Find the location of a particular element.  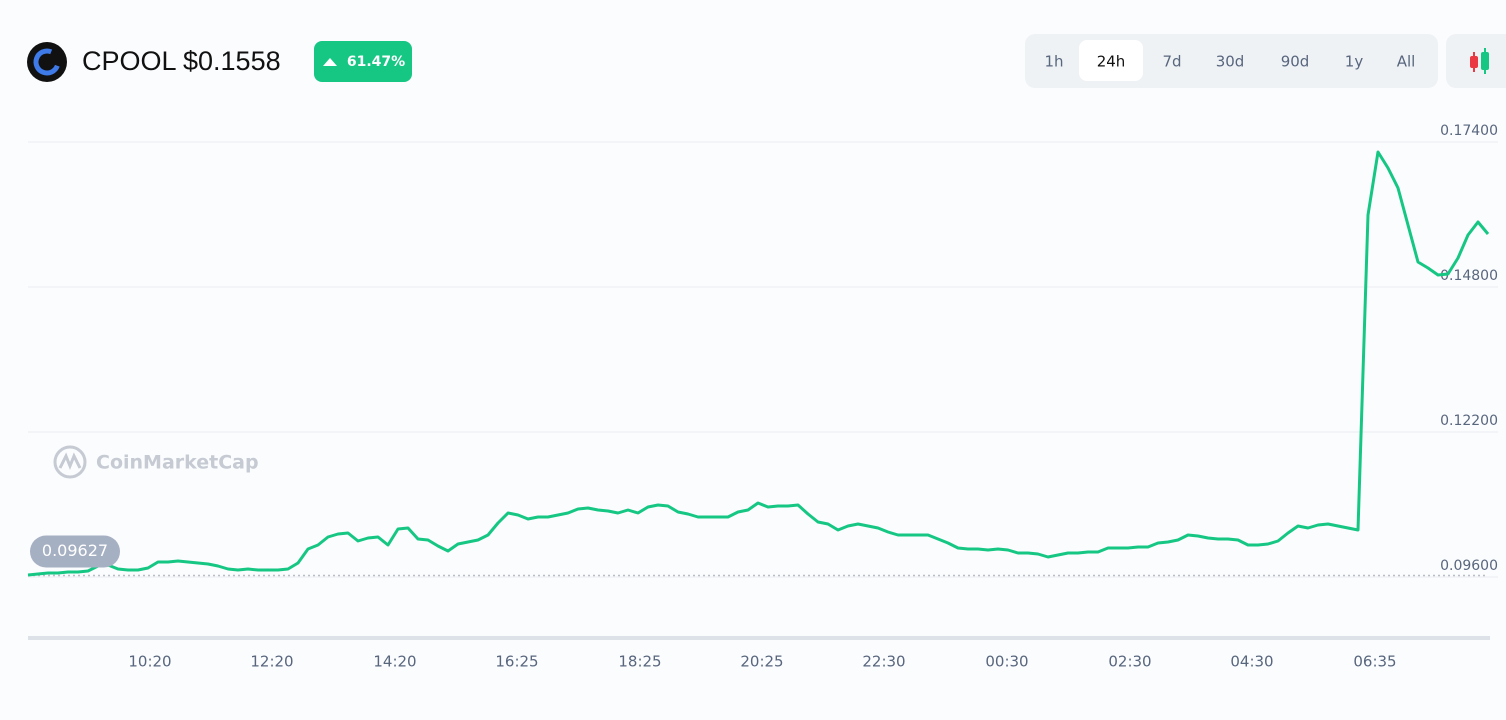

timeframe-button: 7d is located at coordinates (1171, 62).